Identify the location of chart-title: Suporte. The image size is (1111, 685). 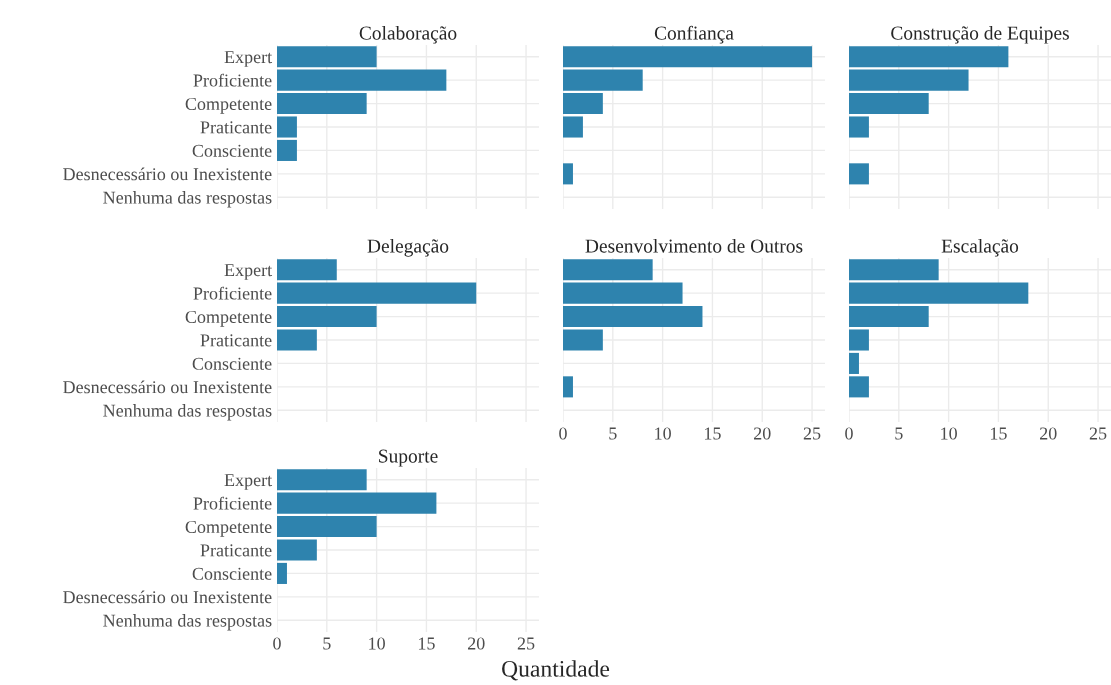
(408, 458).